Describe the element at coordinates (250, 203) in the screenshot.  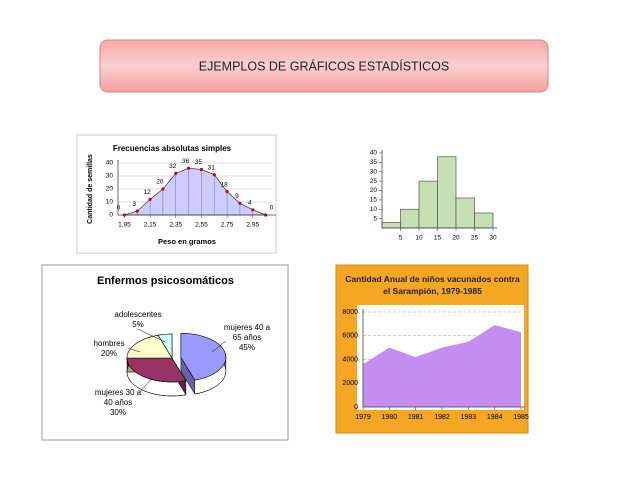
I see `data-label: 4` at that location.